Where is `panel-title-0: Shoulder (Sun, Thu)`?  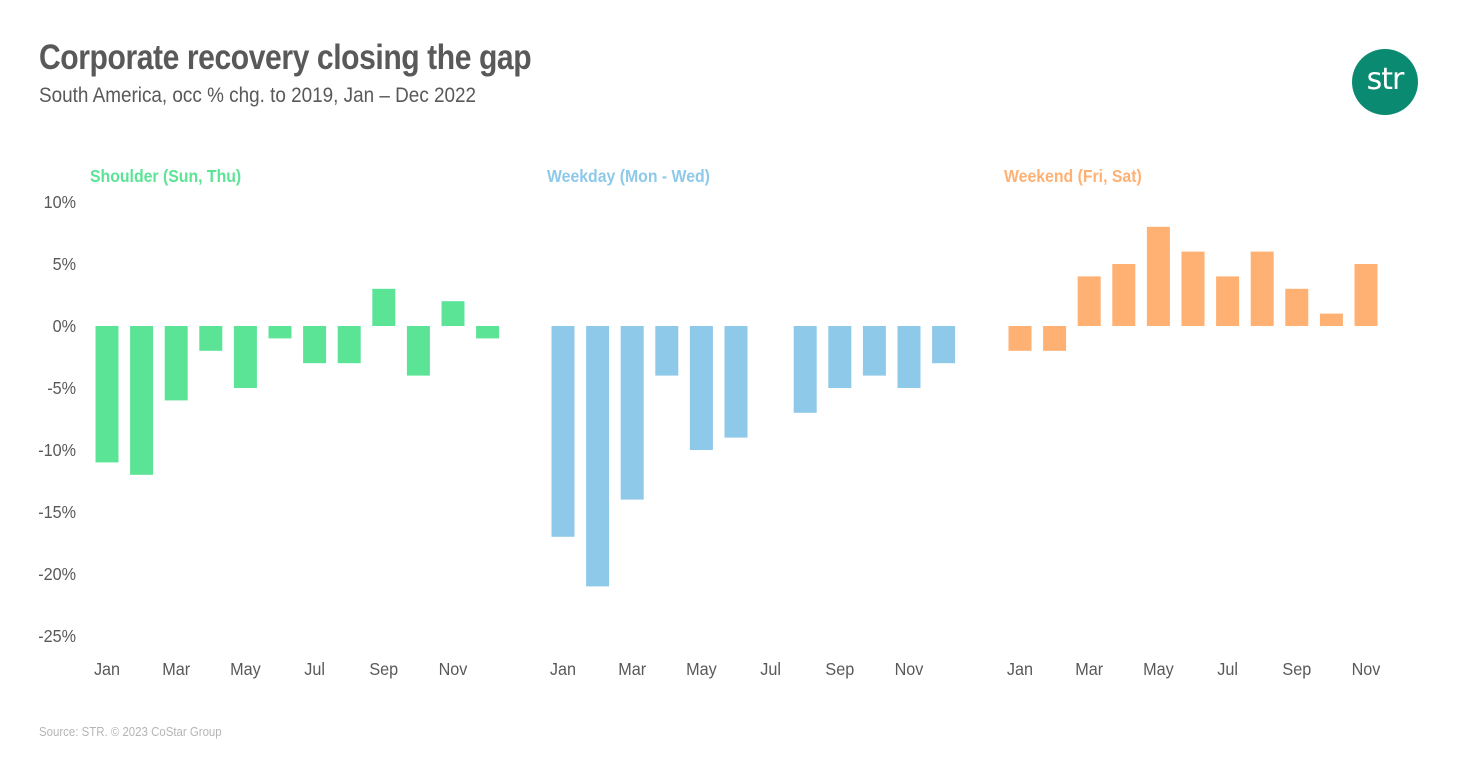 panel-title-0: Shoulder (Sun, Thu) is located at coordinates (165, 176).